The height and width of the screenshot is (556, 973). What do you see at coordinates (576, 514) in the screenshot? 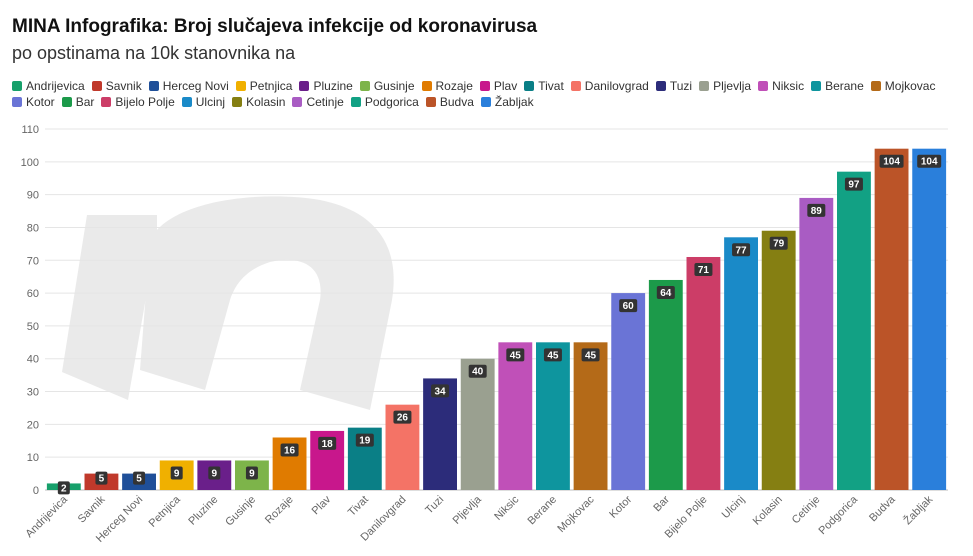
I see `x-tick-label: Mojkovac` at bounding box center [576, 514].